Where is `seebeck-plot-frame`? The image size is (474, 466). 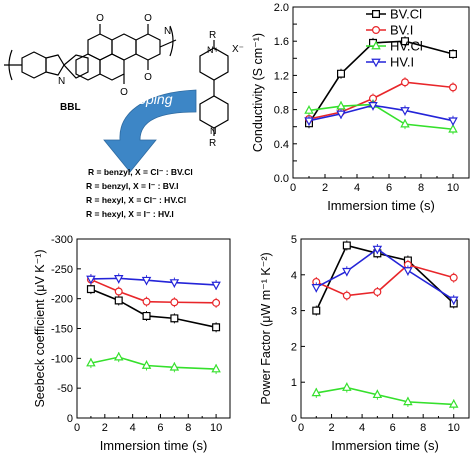
seebeck-plot-frame is located at coordinates (153, 328).